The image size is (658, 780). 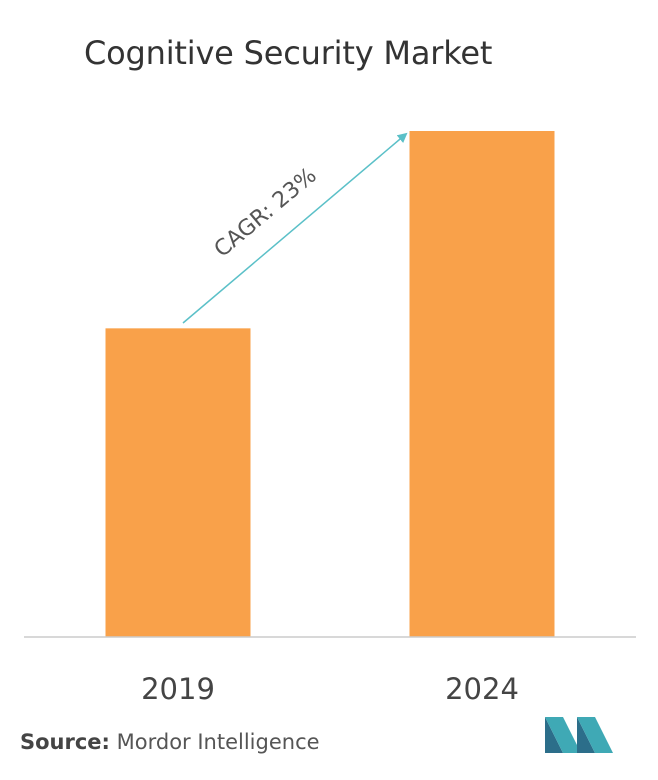 I want to click on x-tick-label-2019: 2019, so click(x=178, y=689).